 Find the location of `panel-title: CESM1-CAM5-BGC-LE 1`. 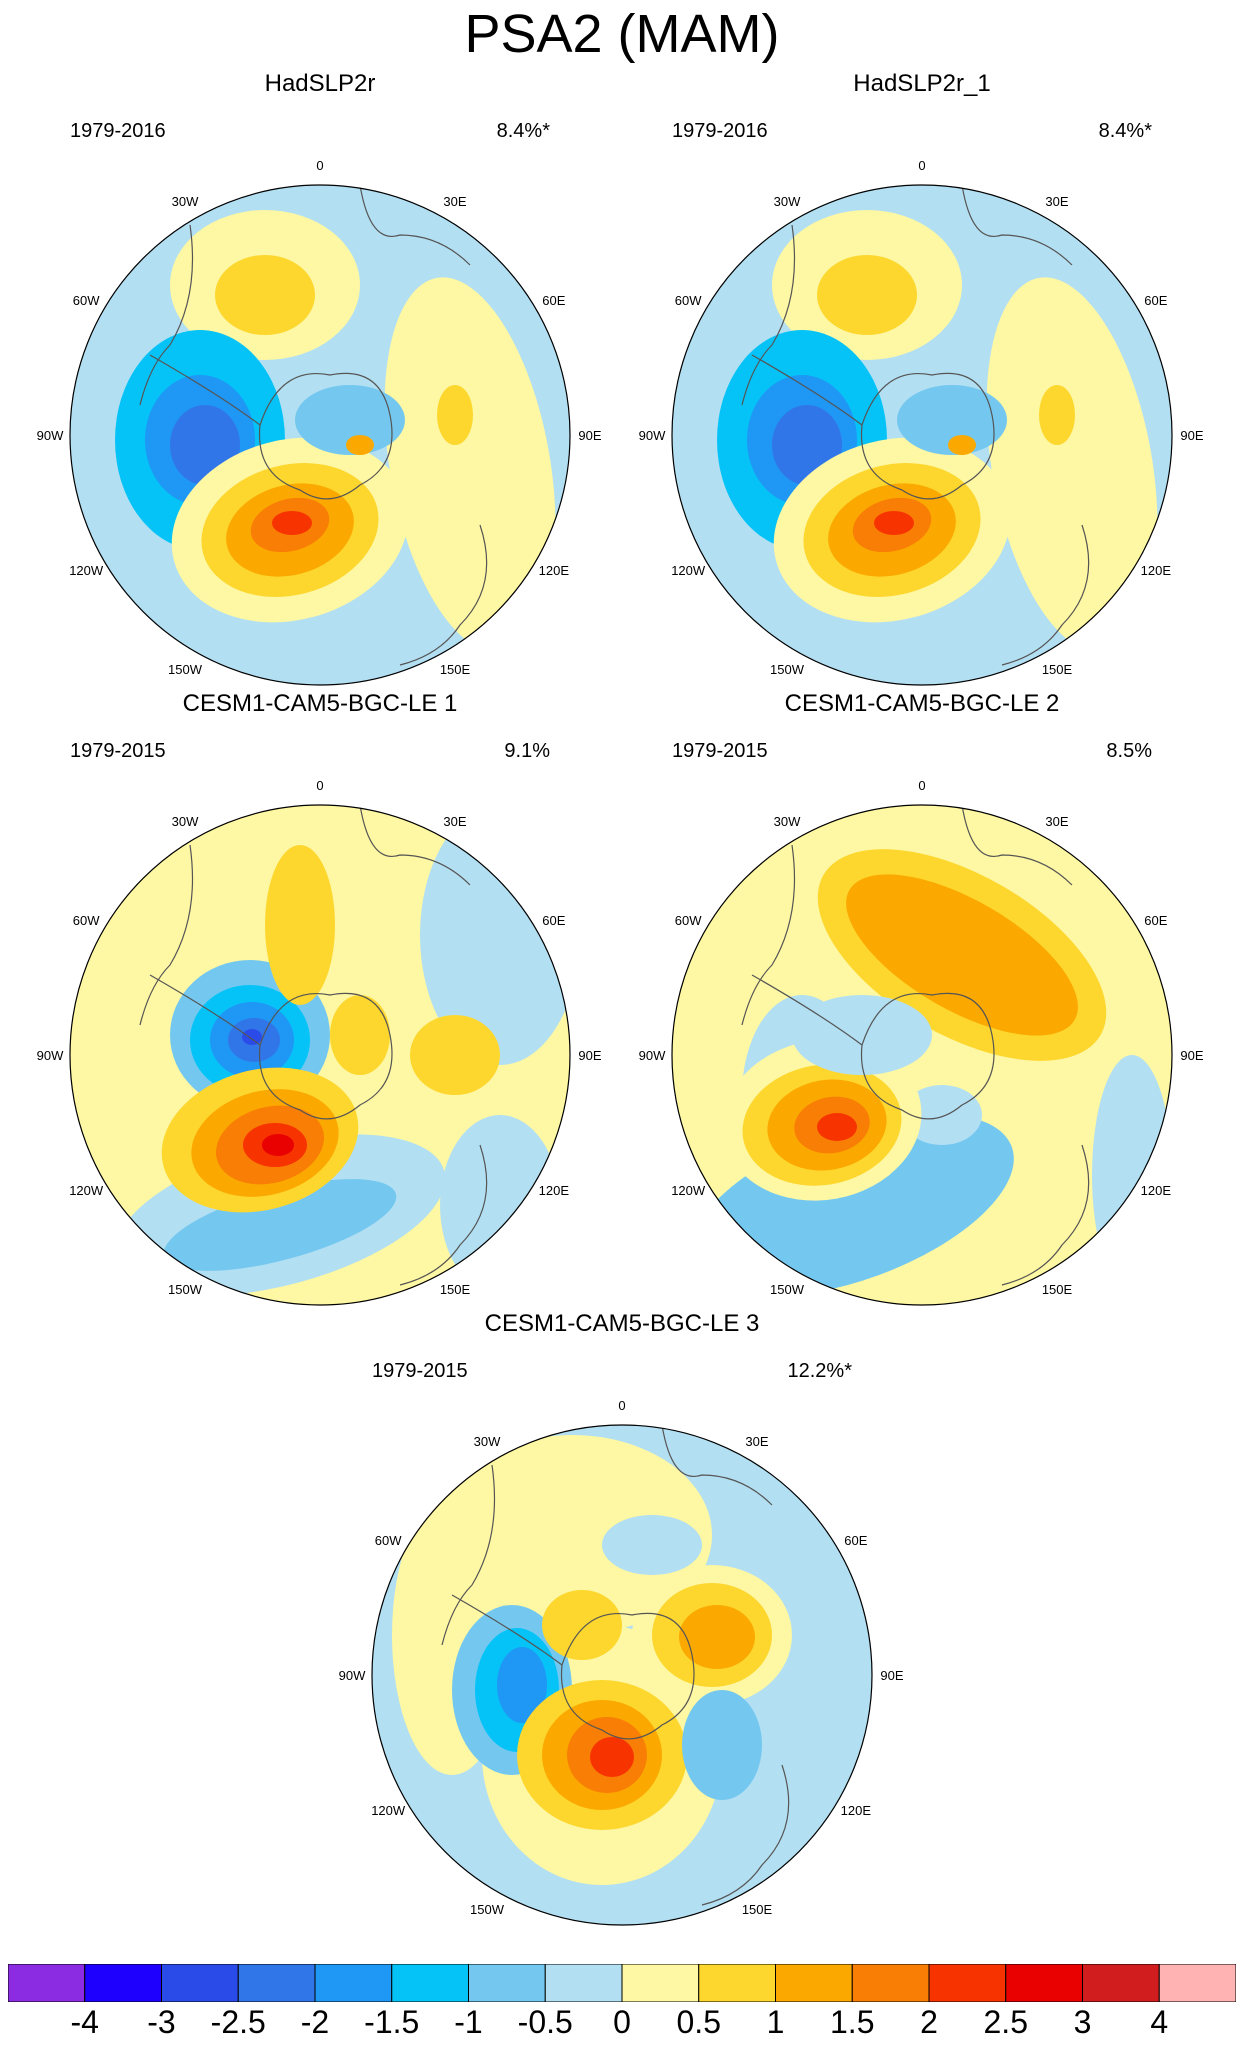

panel-title: CESM1-CAM5-BGC-LE 1 is located at coordinates (320, 703).